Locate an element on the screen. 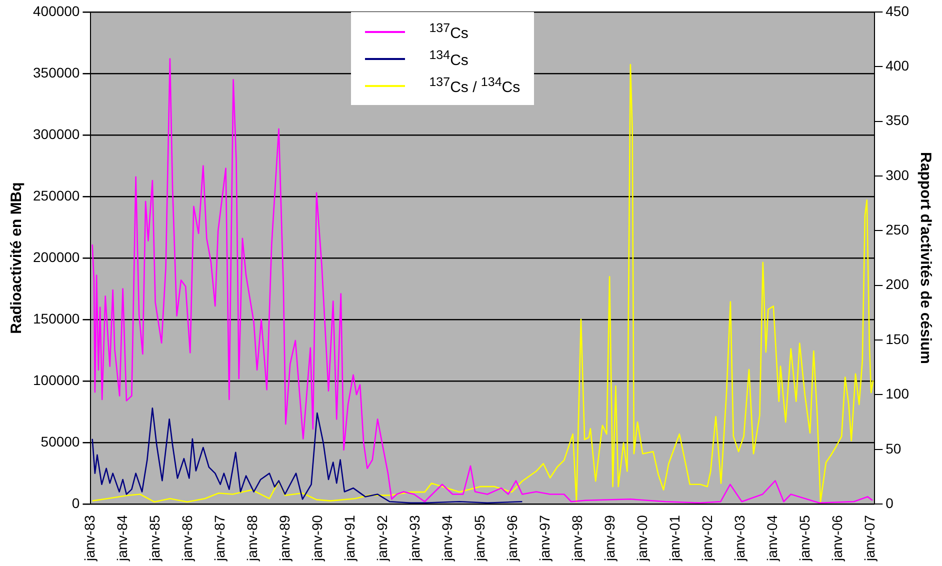  x-tick-label: janv-97 is located at coordinates (544, 538).